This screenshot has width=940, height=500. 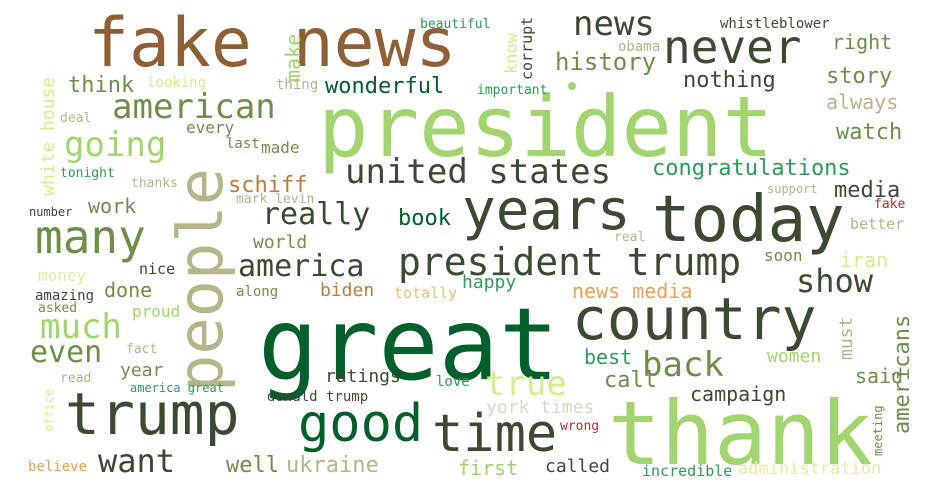 I want to click on word-obama: obama, so click(x=639, y=47).